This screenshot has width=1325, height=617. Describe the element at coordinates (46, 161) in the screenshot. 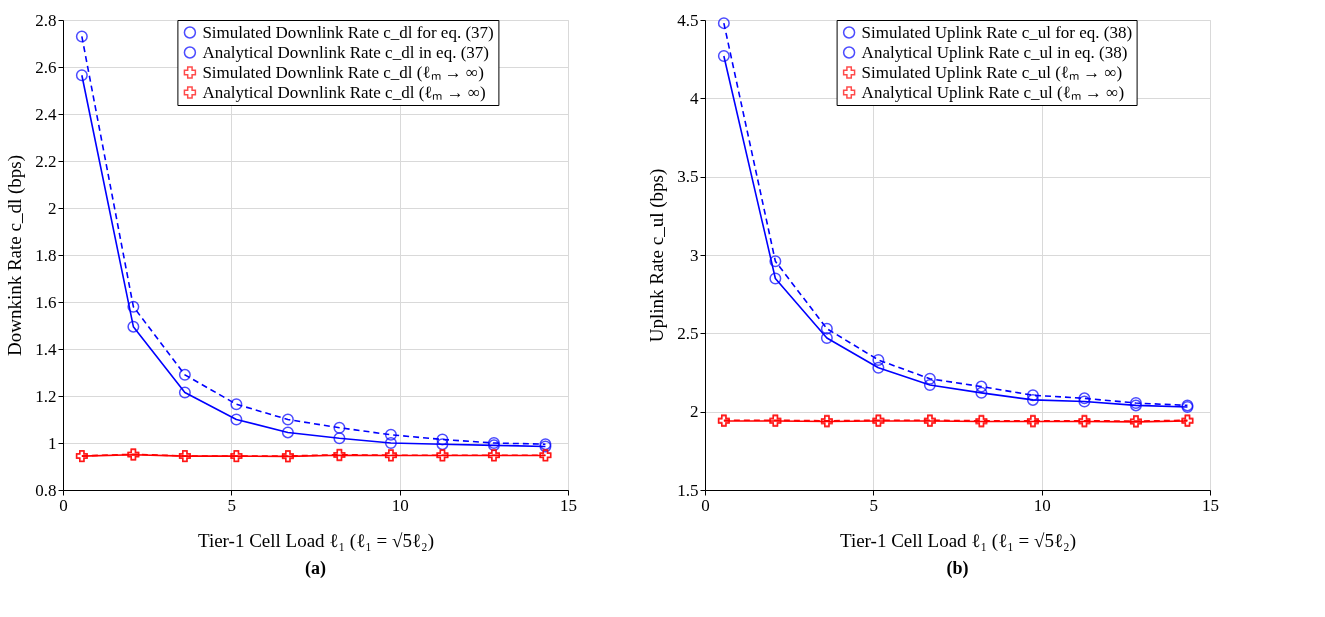

I see `y-tick-label: 2.2` at that location.